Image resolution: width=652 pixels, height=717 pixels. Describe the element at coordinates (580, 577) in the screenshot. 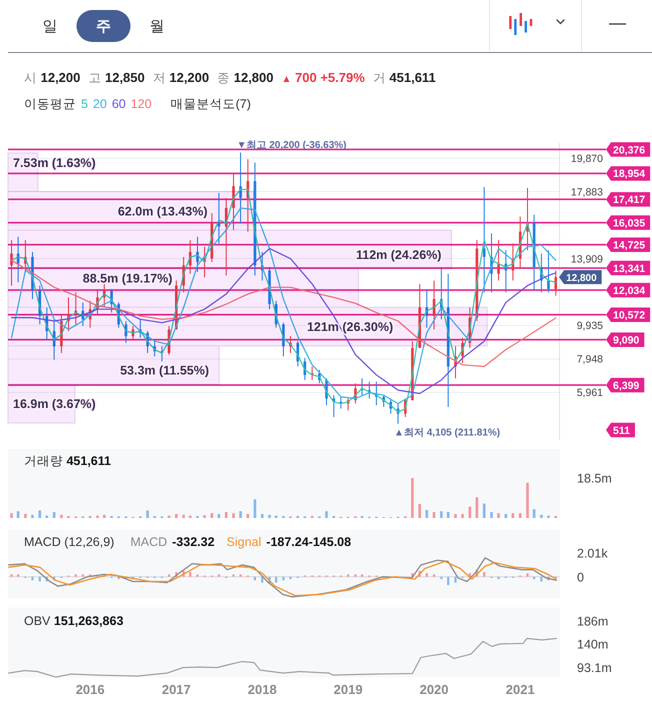

I see `y-tick-label: 0` at that location.